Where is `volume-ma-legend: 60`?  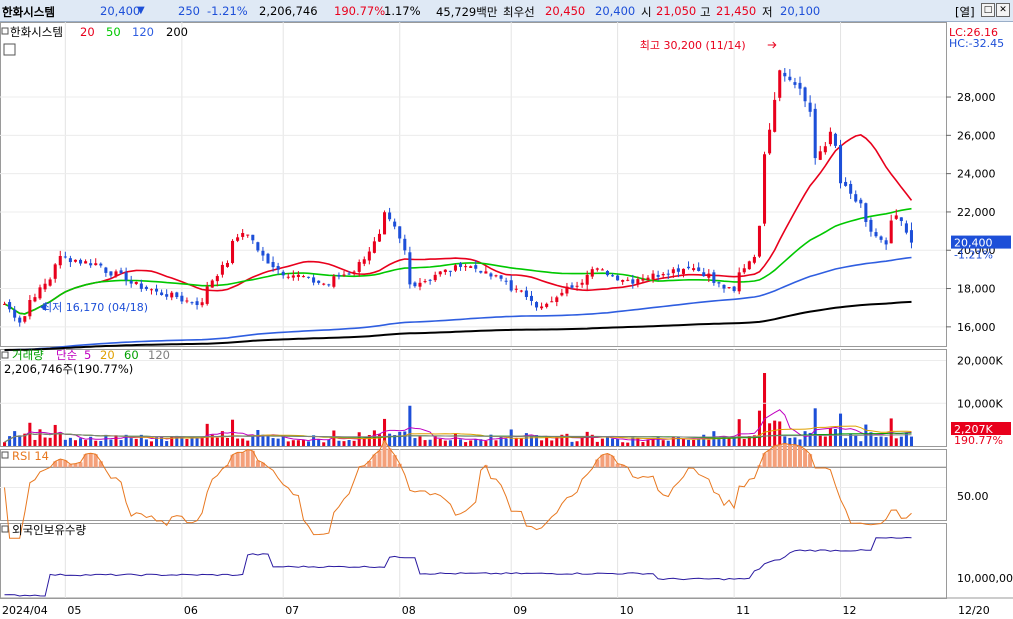 volume-ma-legend: 60 is located at coordinates (131, 355).